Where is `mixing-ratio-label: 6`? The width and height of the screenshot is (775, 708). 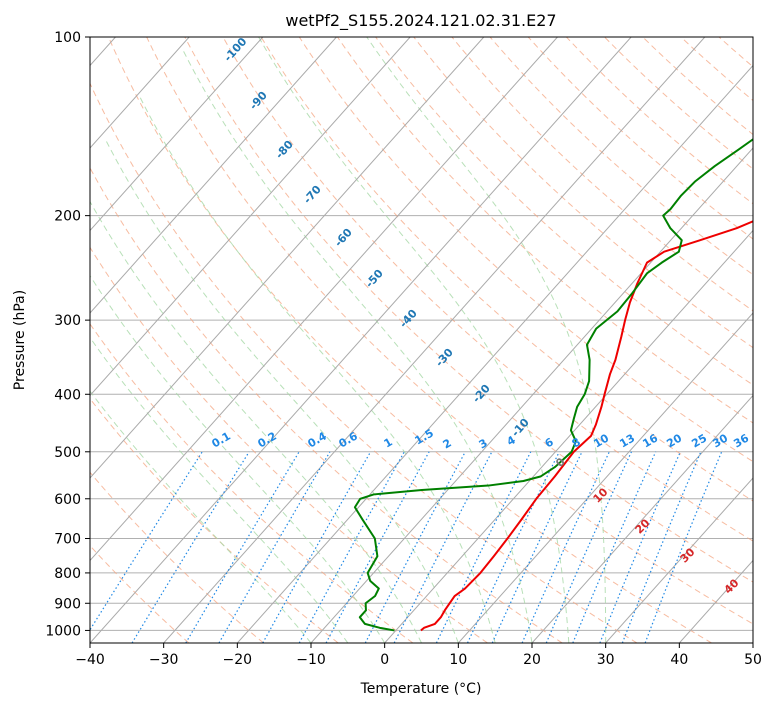 mixing-ratio-label: 6 is located at coordinates (549, 442).